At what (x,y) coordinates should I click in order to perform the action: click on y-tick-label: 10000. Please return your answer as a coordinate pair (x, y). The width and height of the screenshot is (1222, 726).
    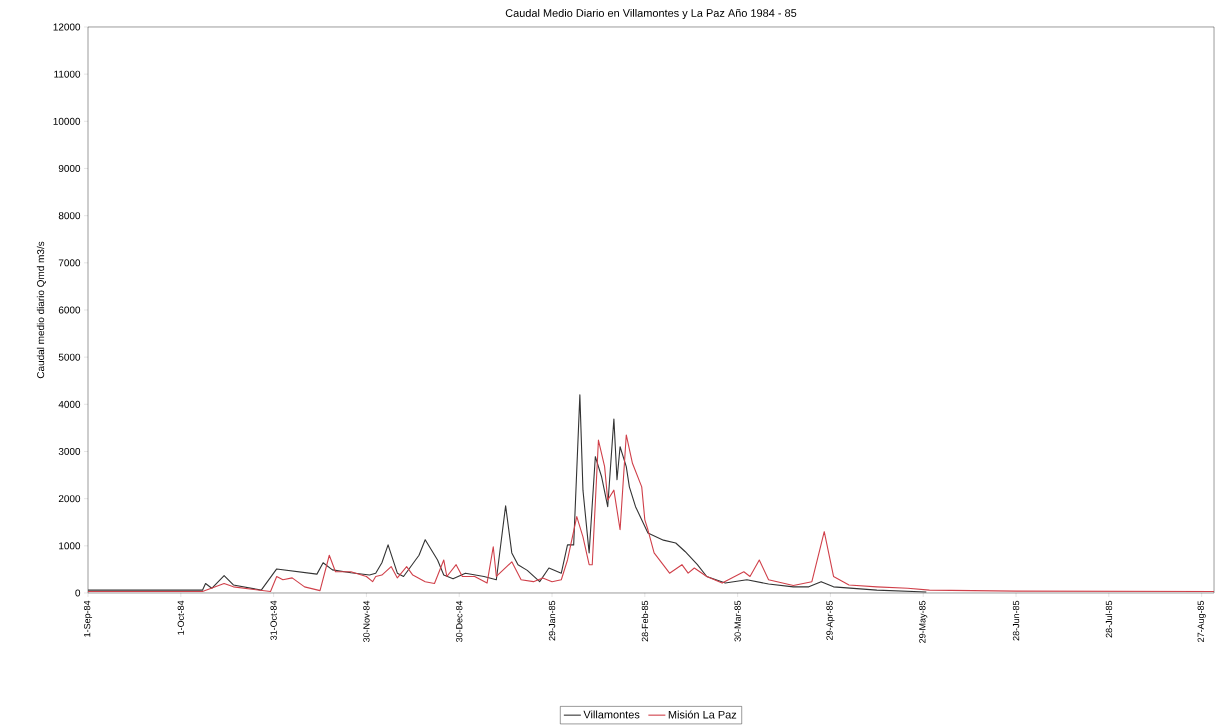
    Looking at the image, I should click on (67, 121).